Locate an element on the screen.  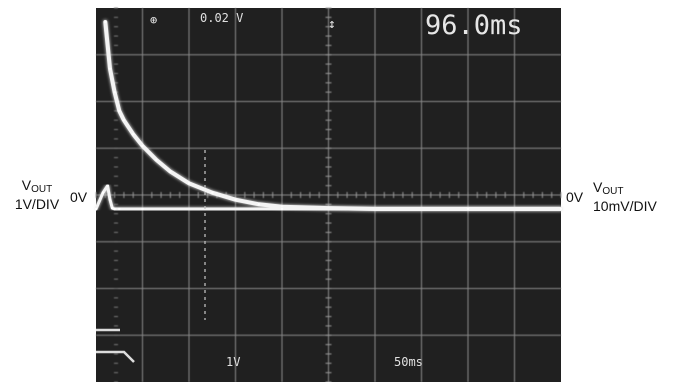
left-axis-name: V is located at coordinates (26, 185).